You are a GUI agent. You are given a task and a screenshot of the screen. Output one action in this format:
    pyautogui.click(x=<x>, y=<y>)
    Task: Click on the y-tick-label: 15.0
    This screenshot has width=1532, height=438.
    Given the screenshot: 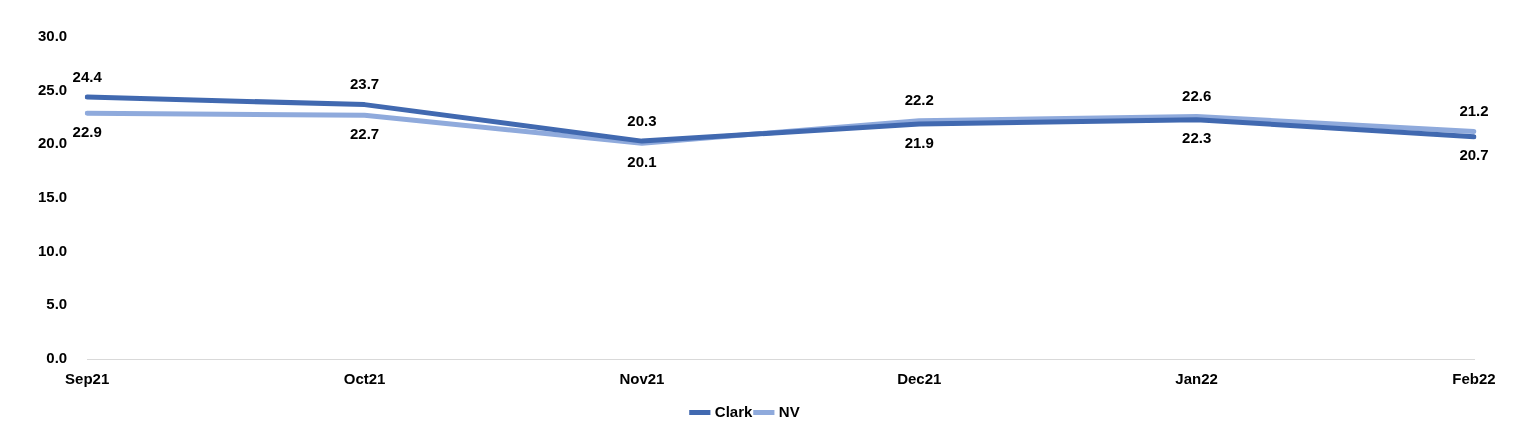 What is the action you would take?
    pyautogui.click(x=52, y=197)
    